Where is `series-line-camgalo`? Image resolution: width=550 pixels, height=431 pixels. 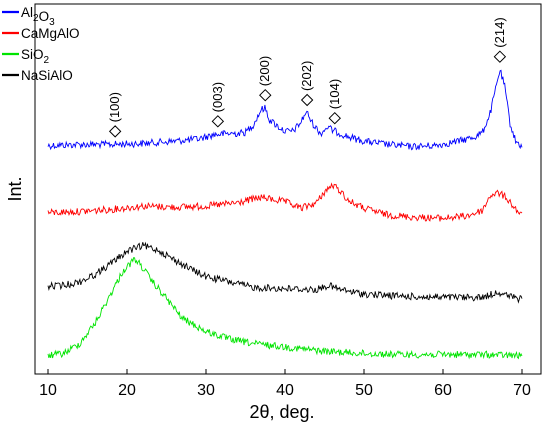
series-line-camgalo is located at coordinates (285, 202).